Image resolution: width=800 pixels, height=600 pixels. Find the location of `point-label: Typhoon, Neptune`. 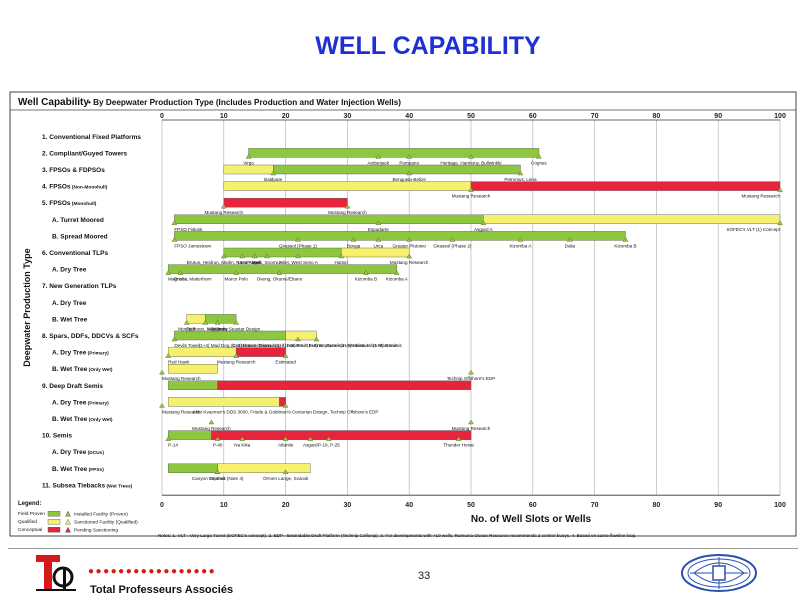

point-label: Typhoon, Neptune is located at coordinates (205, 328).